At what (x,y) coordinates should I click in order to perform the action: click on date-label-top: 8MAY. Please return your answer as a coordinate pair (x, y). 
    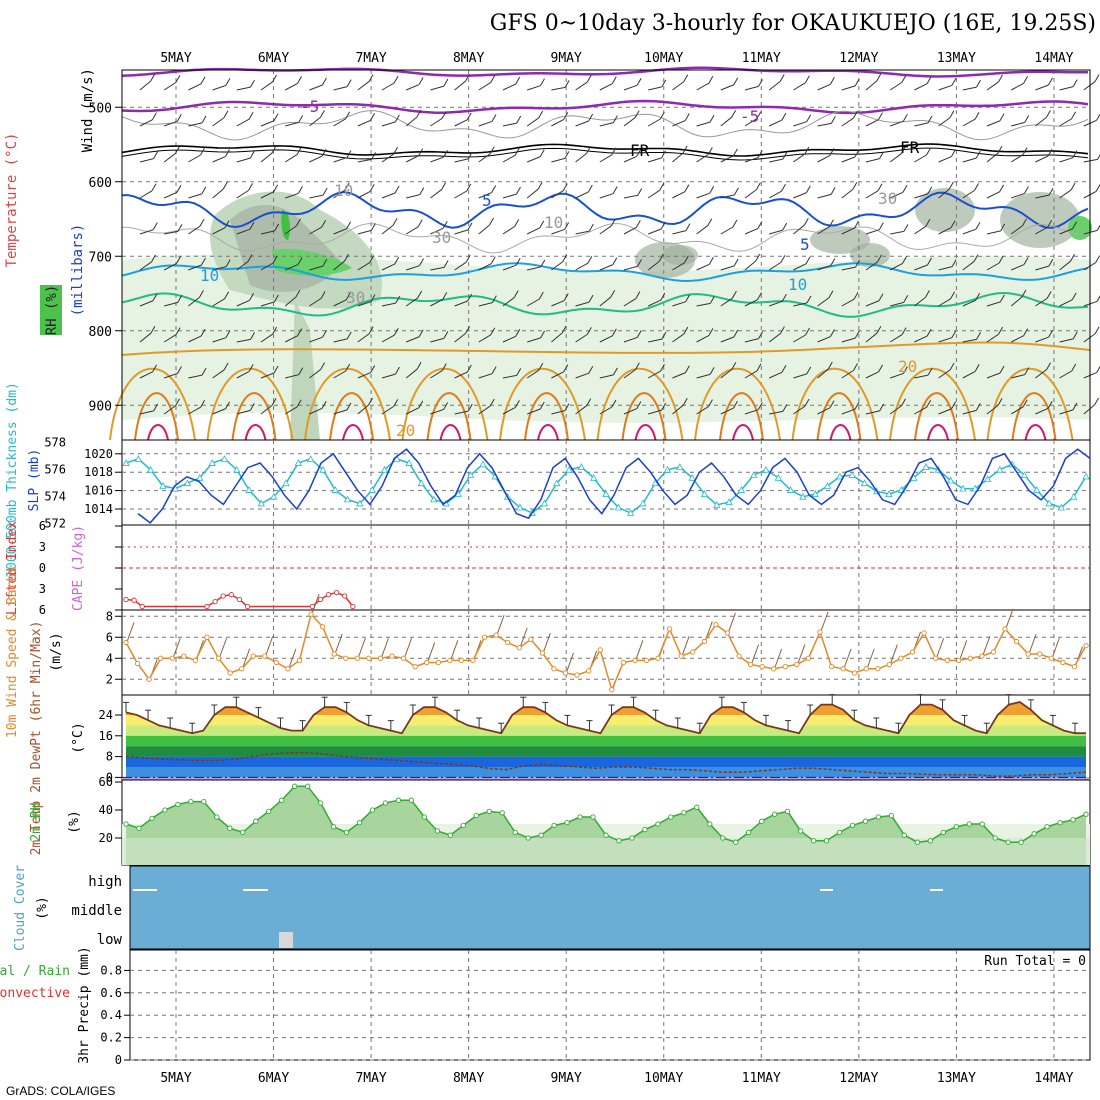
    Looking at the image, I should click on (468, 58).